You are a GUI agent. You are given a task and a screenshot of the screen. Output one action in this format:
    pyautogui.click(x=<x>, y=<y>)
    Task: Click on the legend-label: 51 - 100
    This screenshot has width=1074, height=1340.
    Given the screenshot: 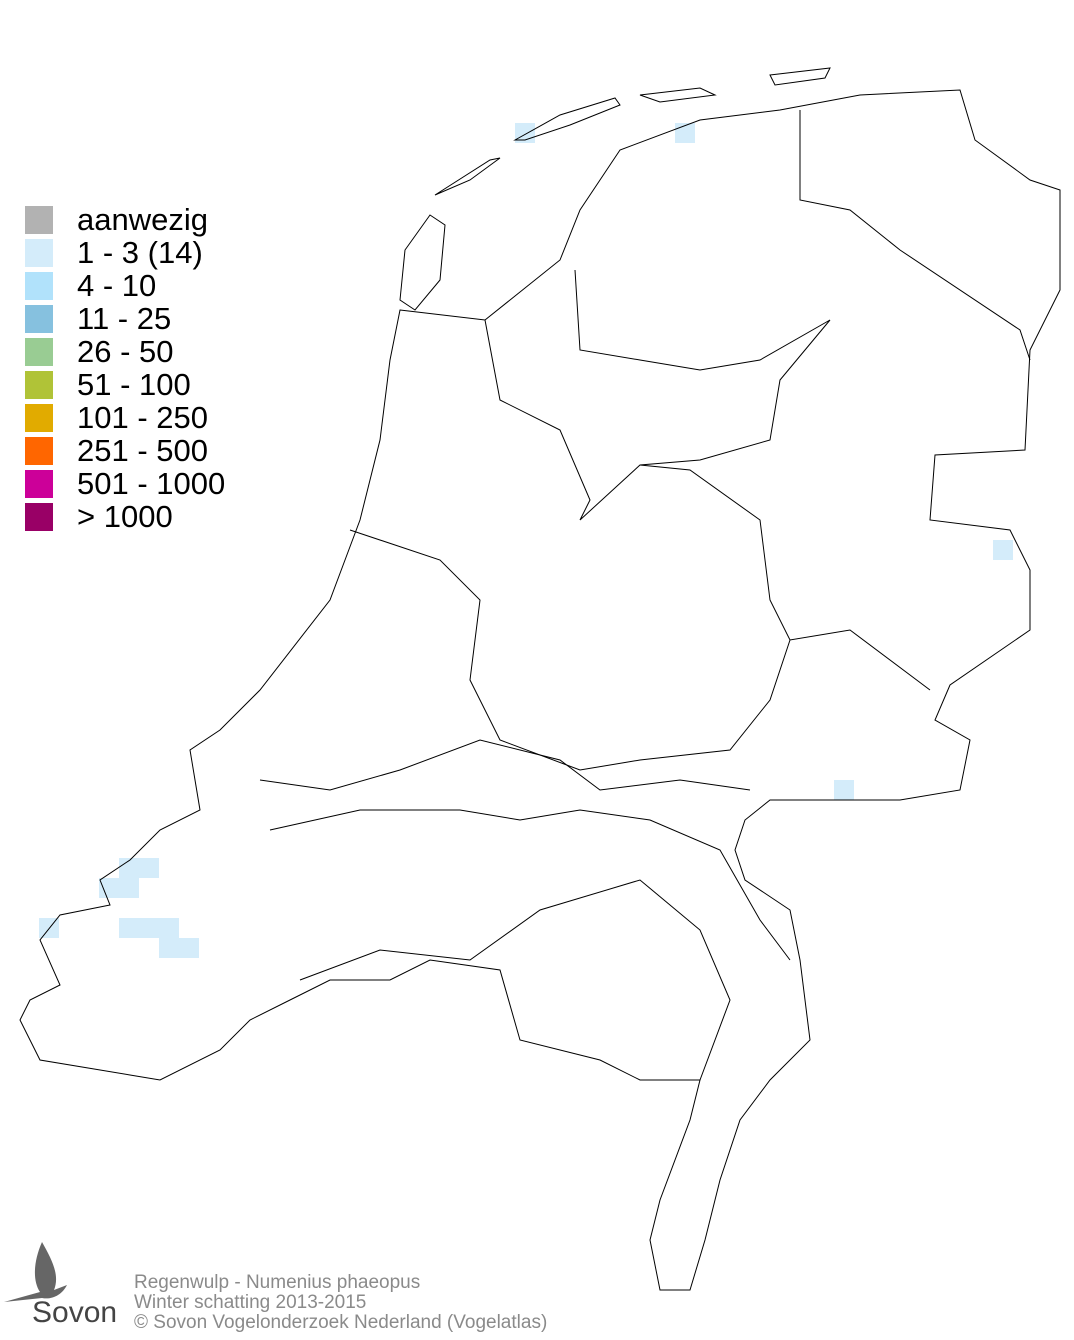 What is the action you would take?
    pyautogui.click(x=134, y=384)
    